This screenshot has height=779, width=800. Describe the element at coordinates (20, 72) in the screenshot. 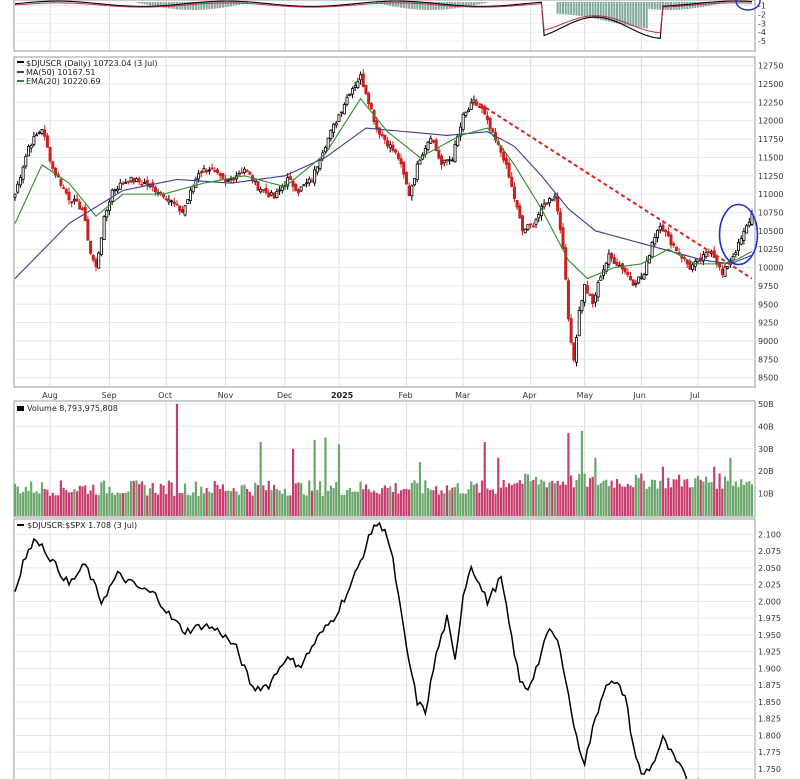

I see `legend-swatch-ma50` at that location.